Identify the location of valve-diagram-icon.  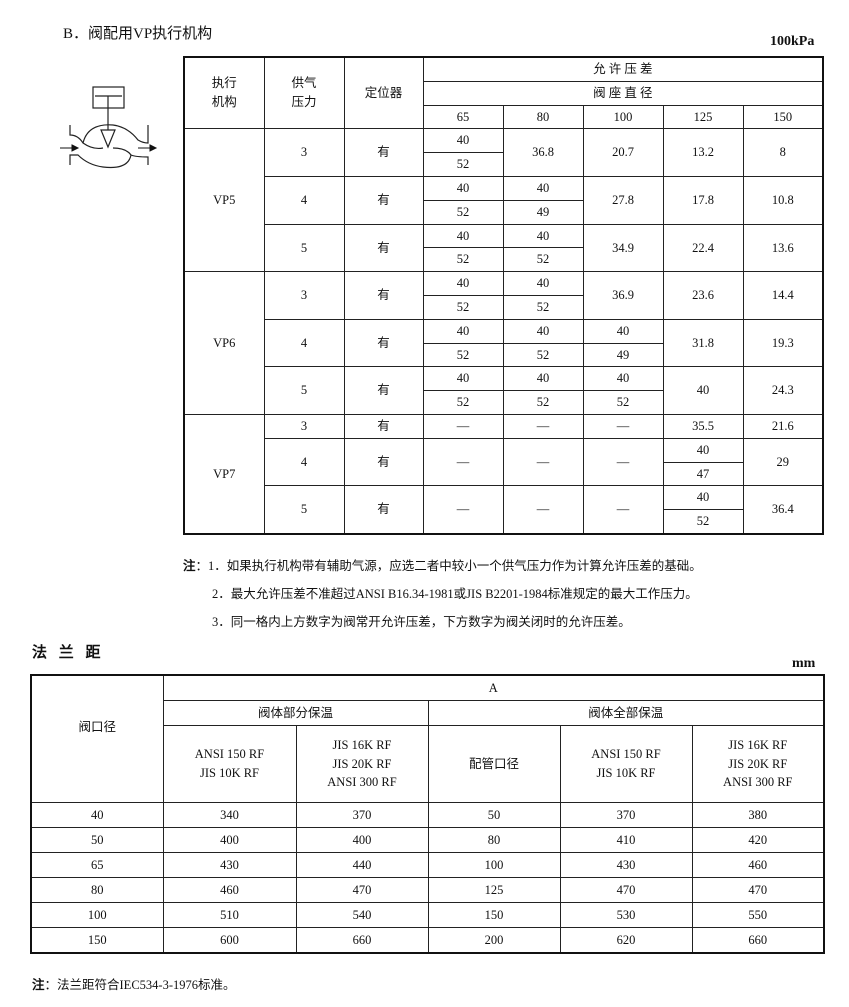
(109, 127).